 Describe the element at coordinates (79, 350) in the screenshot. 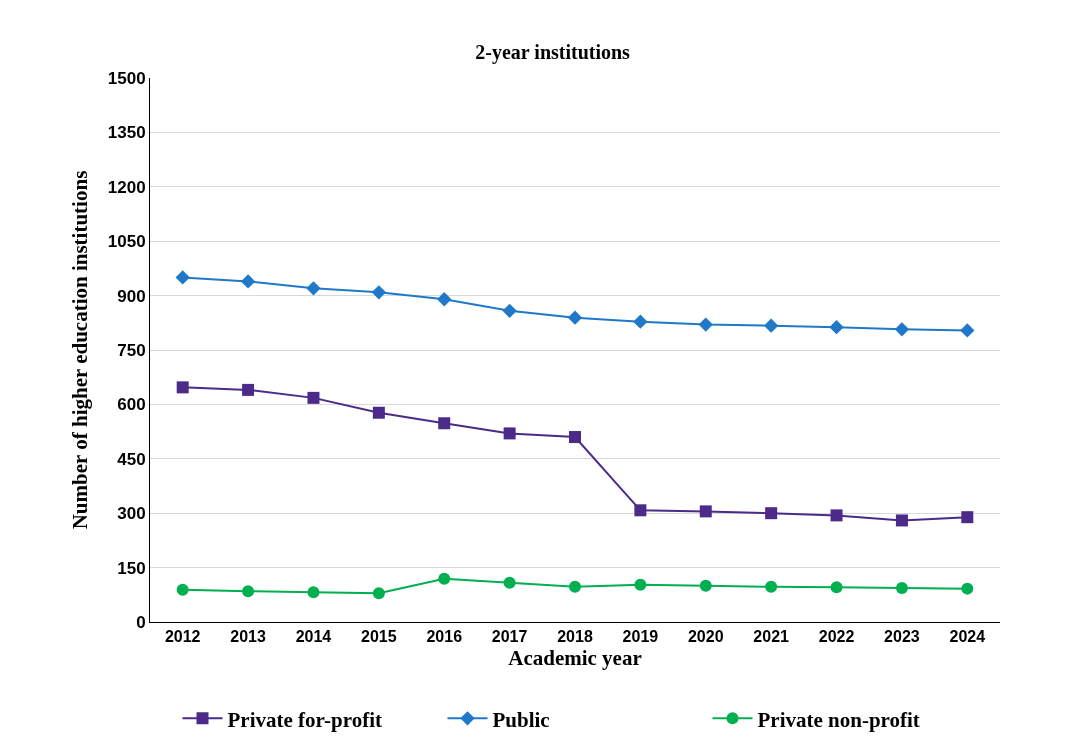

I see `y-axis-title: Number of higher education institutions` at that location.